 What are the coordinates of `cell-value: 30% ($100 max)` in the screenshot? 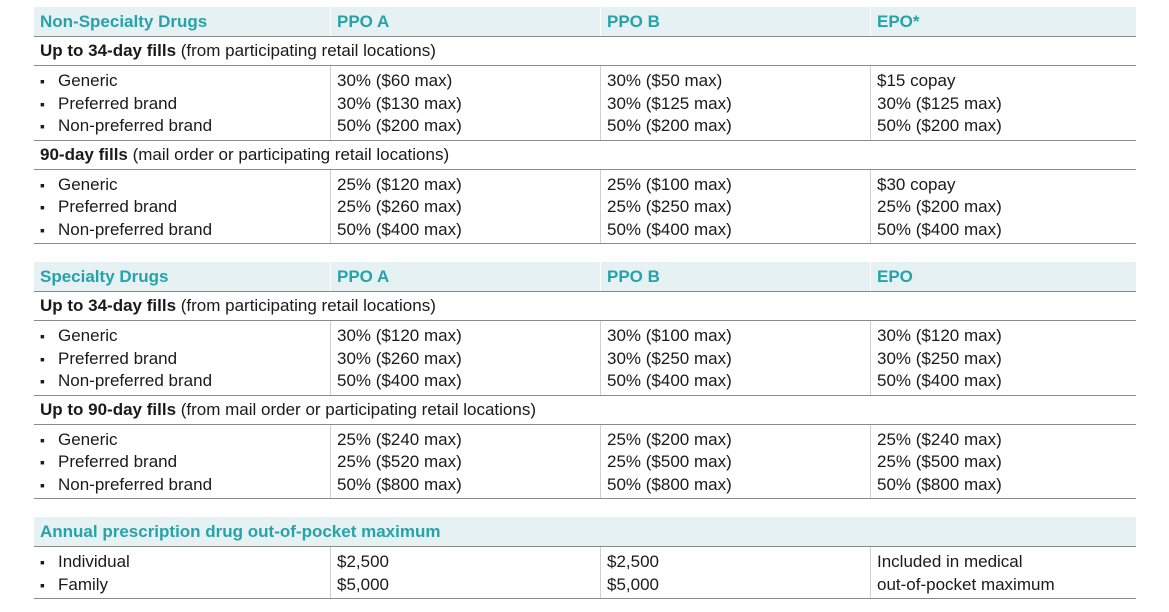 It's located at (669, 335).